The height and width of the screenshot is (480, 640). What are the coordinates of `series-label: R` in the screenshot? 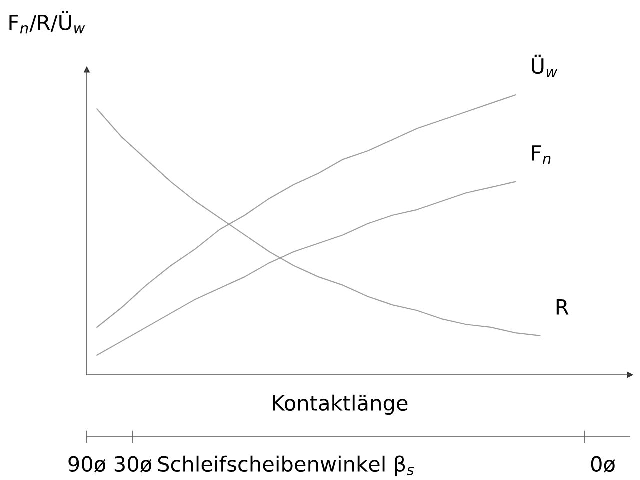 It's located at (562, 307).